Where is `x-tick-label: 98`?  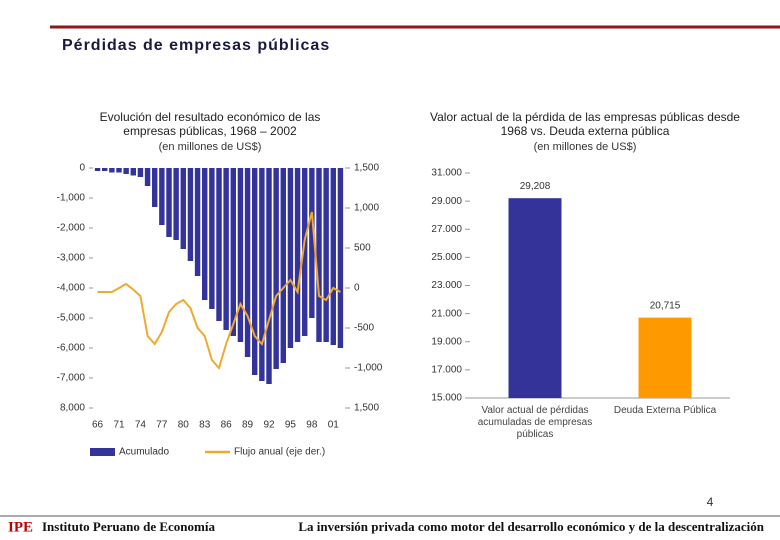
x-tick-label: 98 is located at coordinates (312, 425).